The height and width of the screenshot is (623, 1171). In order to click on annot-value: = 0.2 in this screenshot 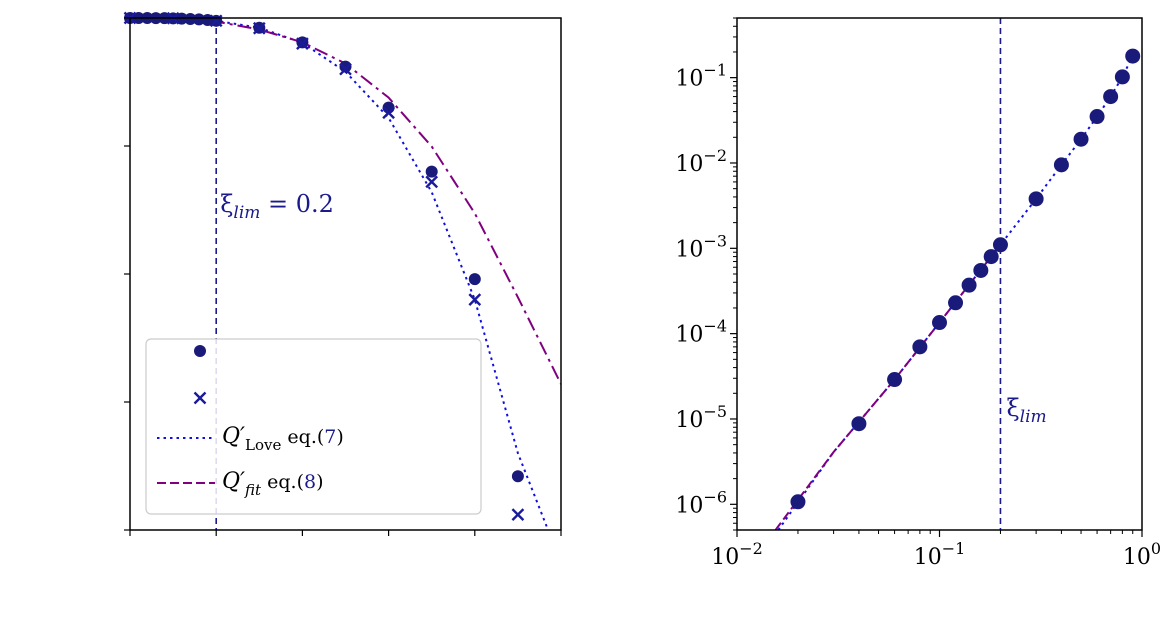, I will do `click(297, 204)`.